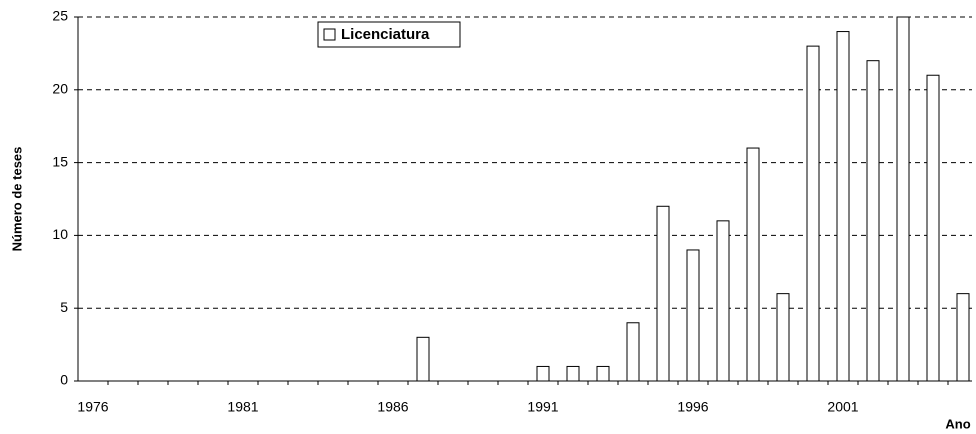 This screenshot has height=434, width=976. Describe the element at coordinates (60, 16) in the screenshot. I see `y-tick-label: 25` at that location.